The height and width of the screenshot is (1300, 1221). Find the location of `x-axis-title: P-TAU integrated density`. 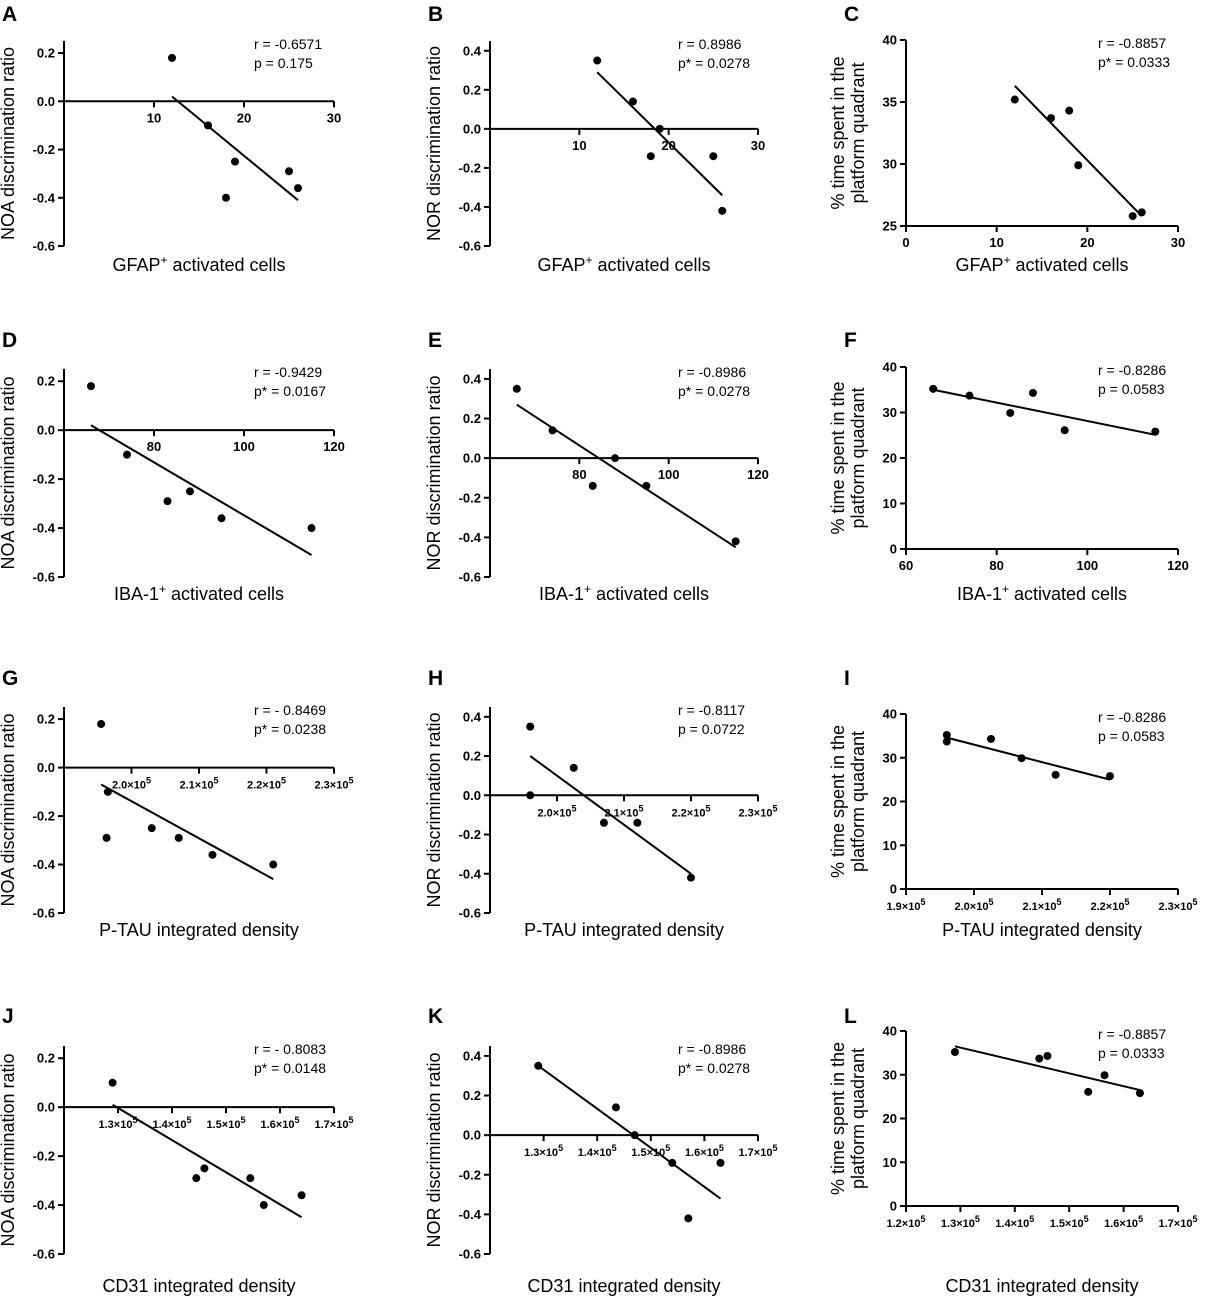

x-axis-title: P-TAU integrated density is located at coordinates (1042, 930).